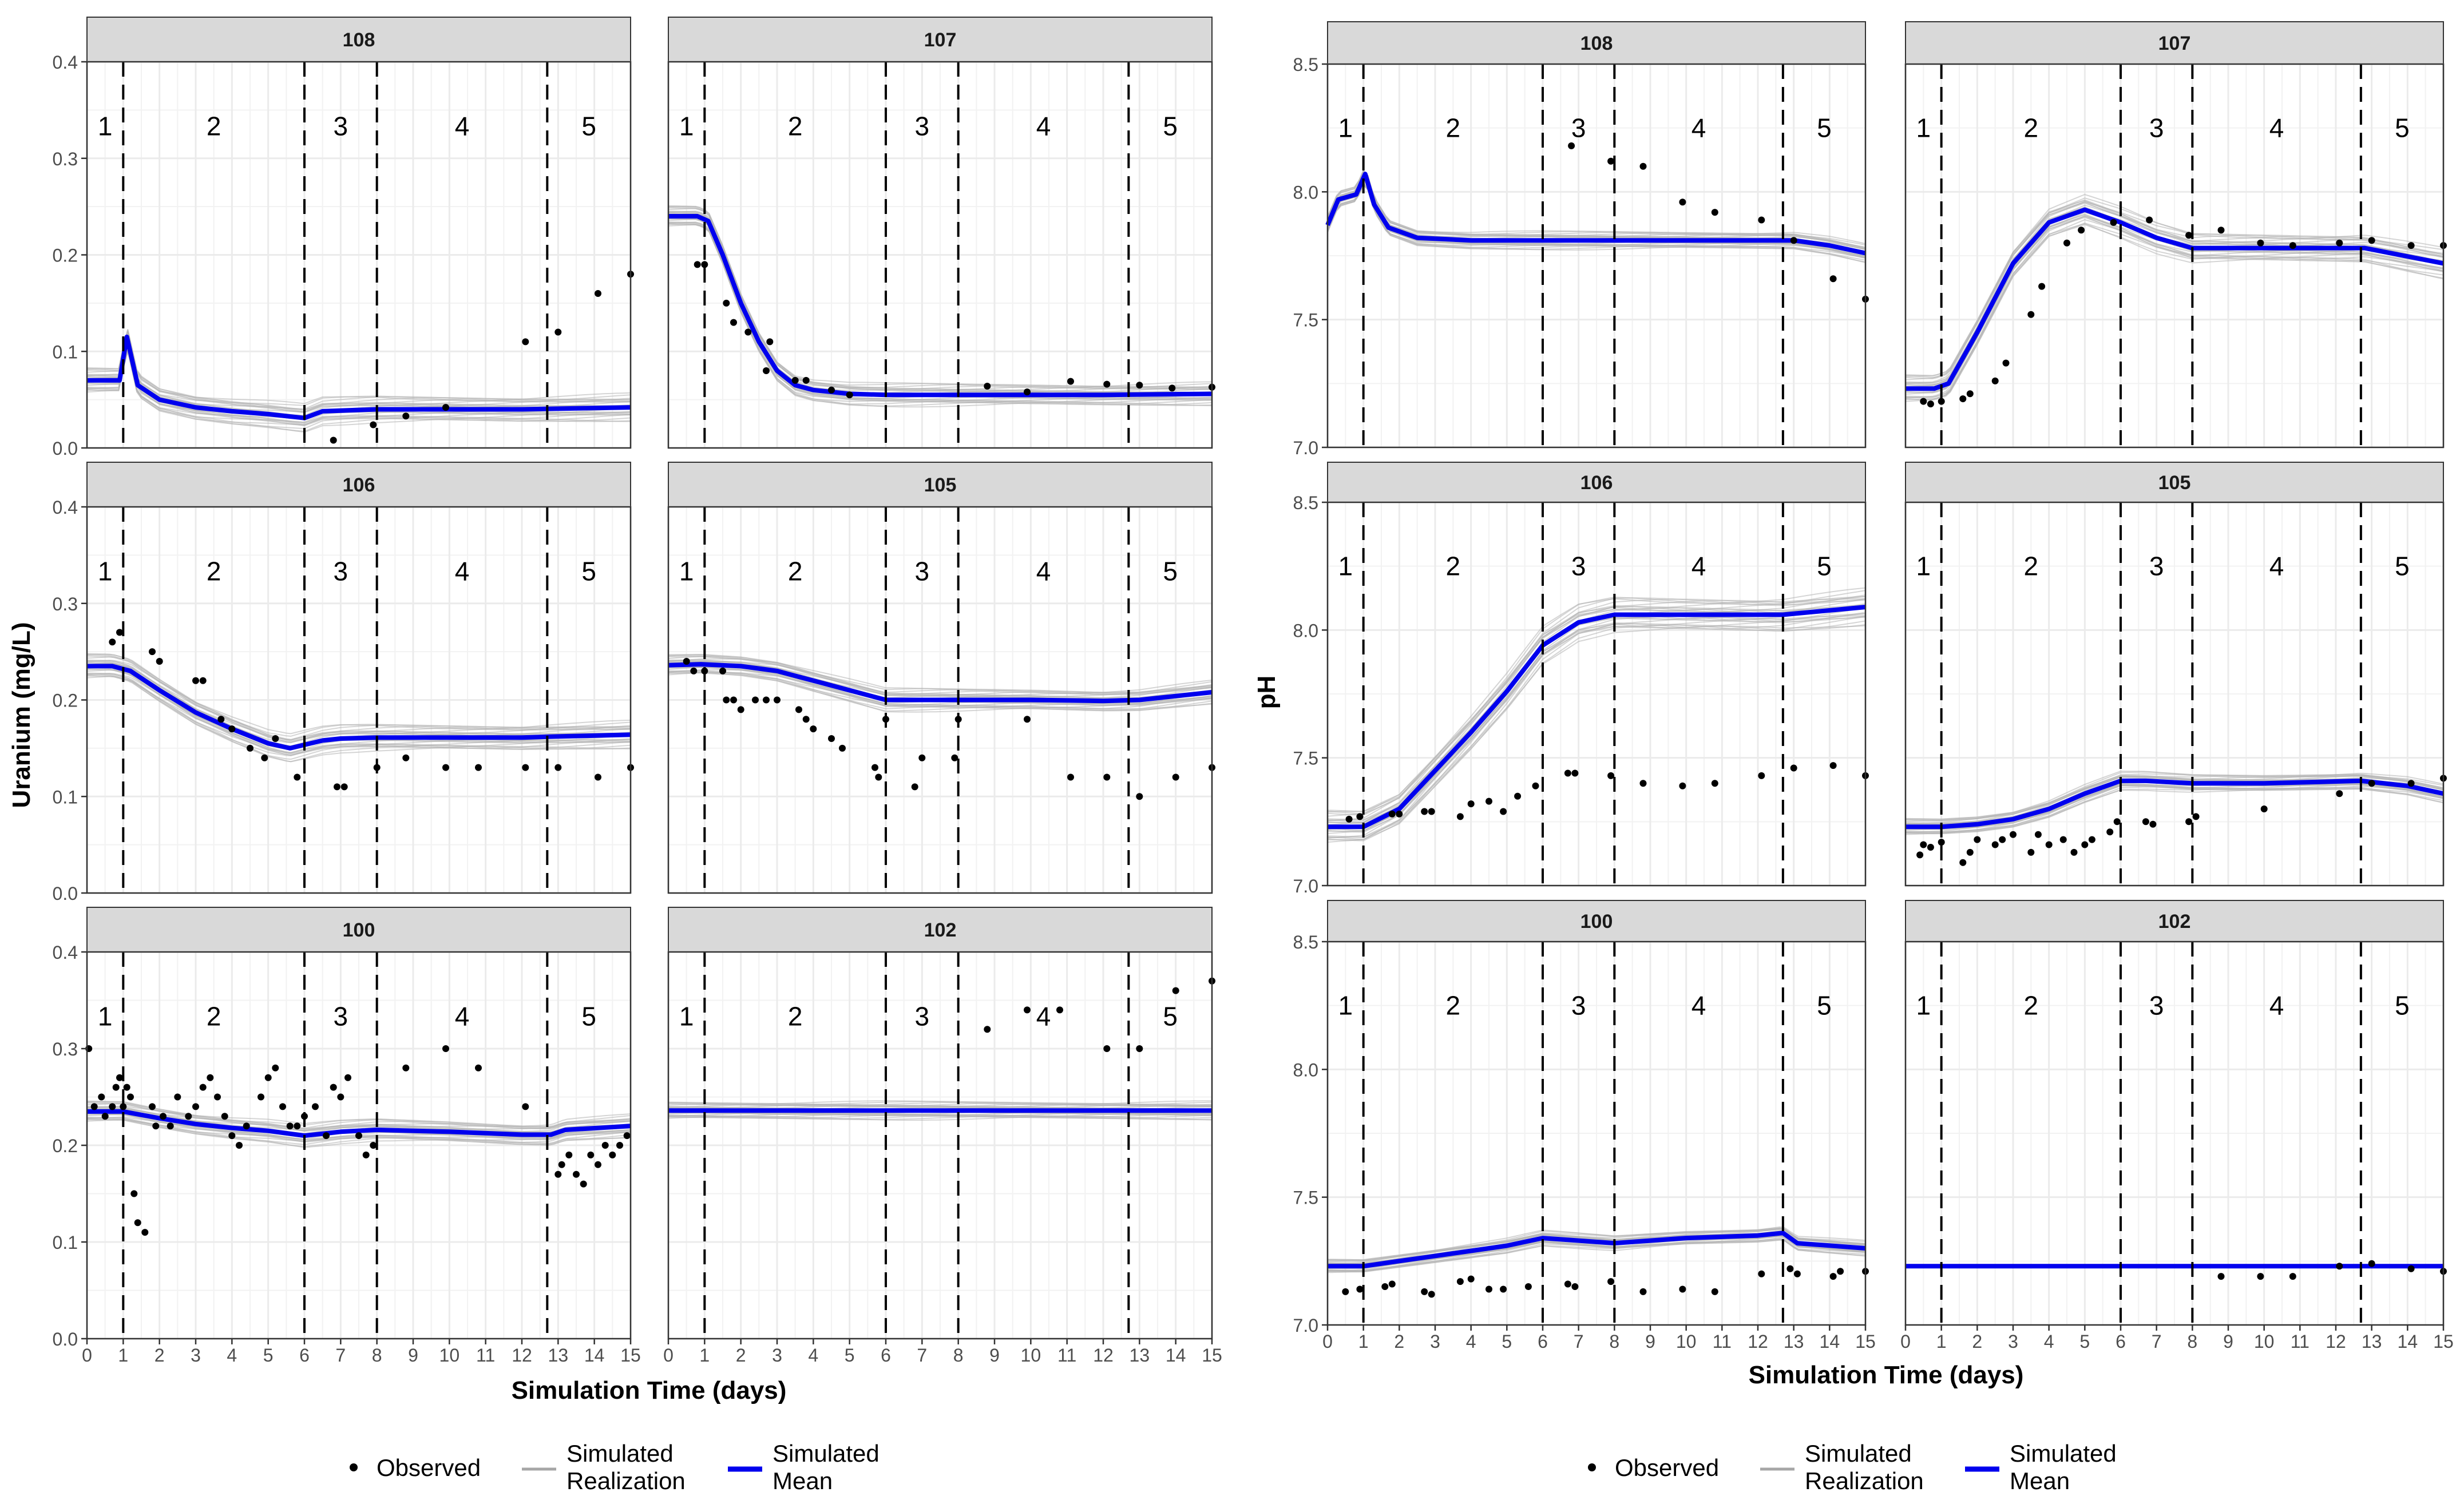 The image size is (2464, 1500). Describe the element at coordinates (686, 571) in the screenshot. I see `phase-label: 1` at that location.